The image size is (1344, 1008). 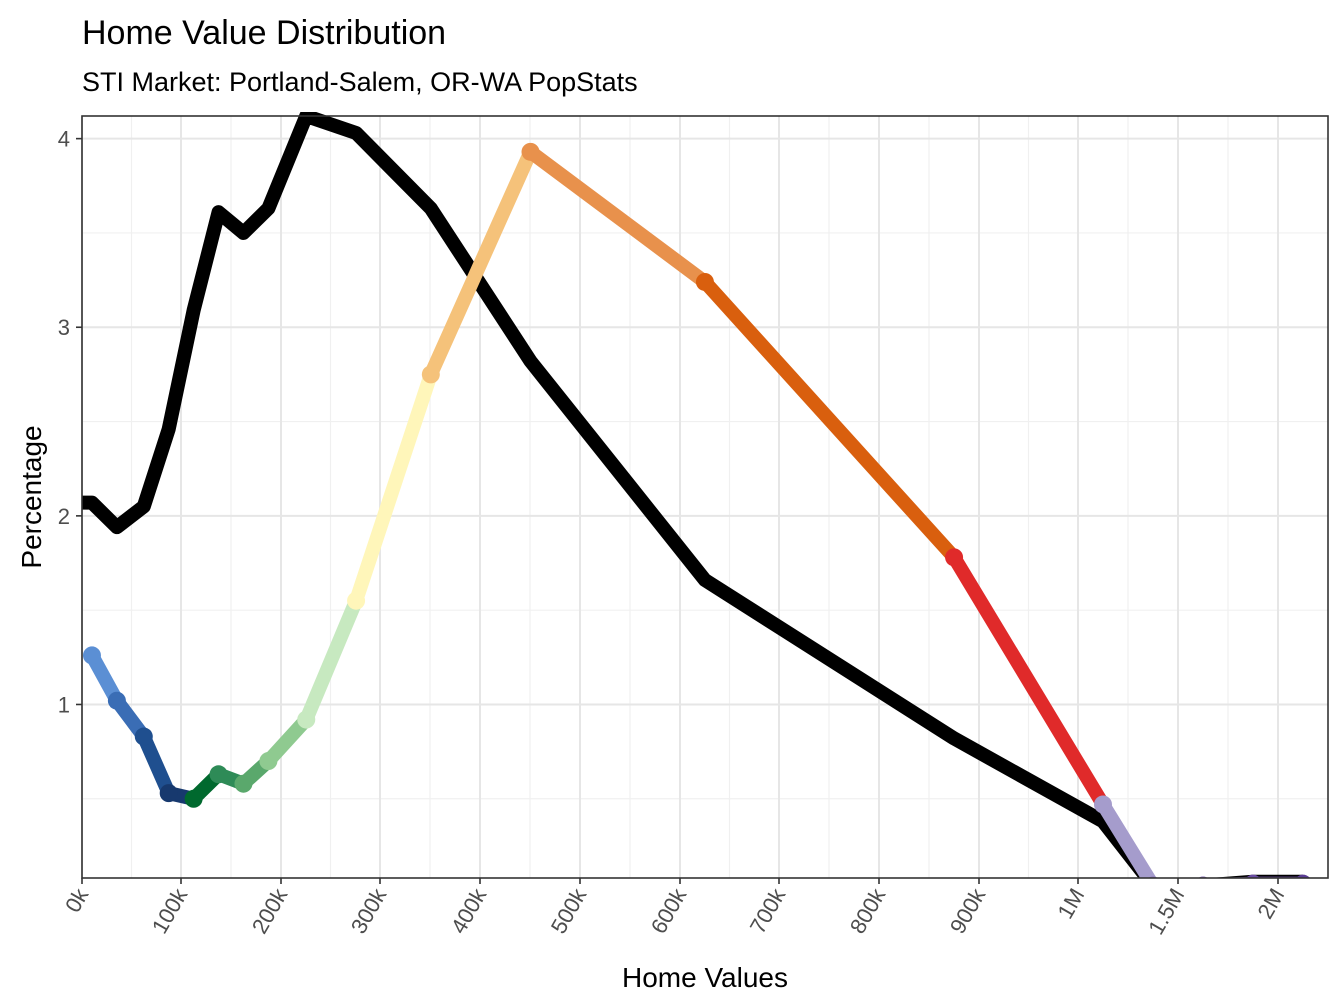 I want to click on x-tick-label: 600k, so click(x=669, y=910).